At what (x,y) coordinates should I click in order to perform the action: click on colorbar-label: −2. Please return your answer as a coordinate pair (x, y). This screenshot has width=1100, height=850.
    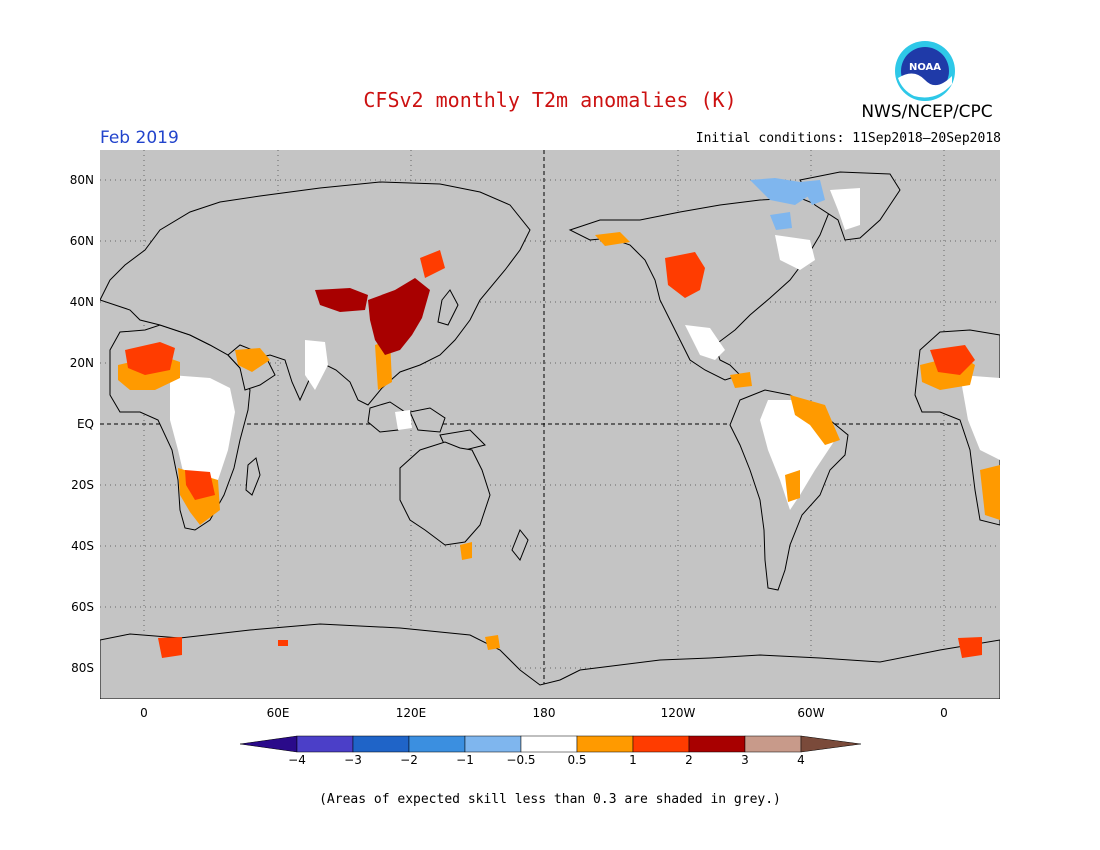
    Looking at the image, I should click on (409, 760).